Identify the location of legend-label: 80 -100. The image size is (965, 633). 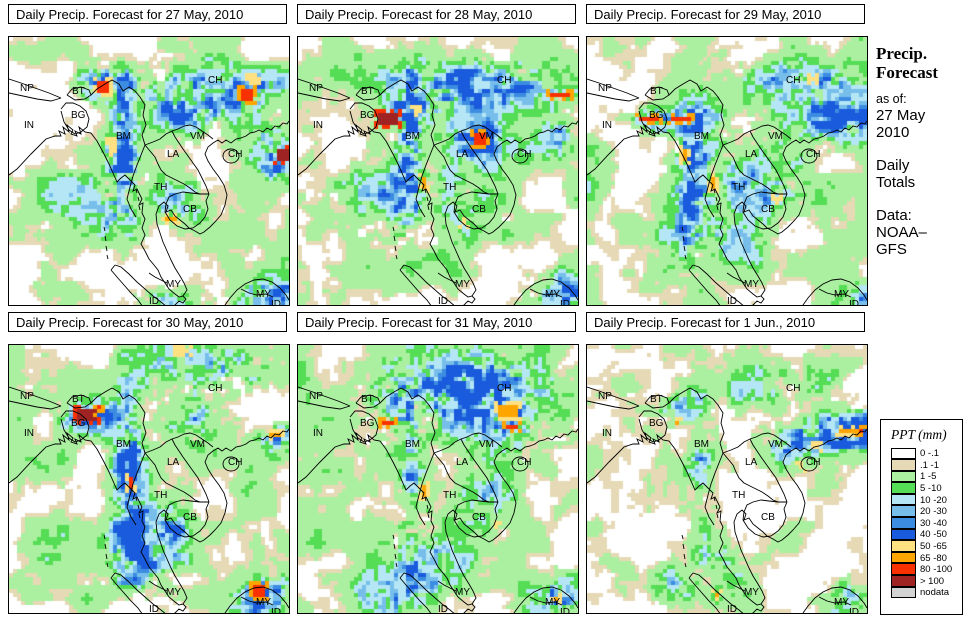
(936, 570).